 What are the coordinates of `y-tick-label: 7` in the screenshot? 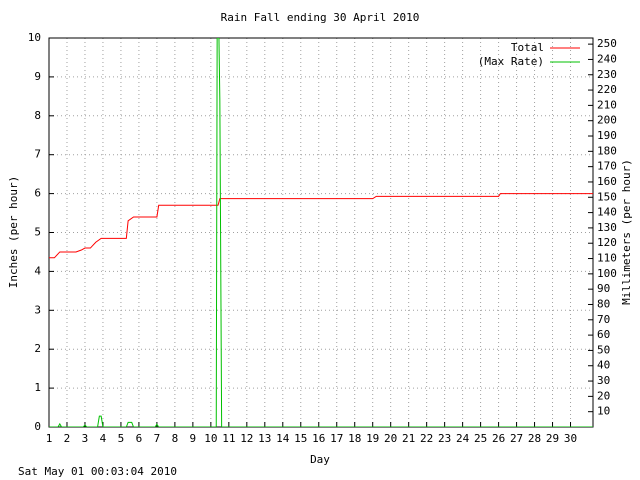 It's located at (37, 154).